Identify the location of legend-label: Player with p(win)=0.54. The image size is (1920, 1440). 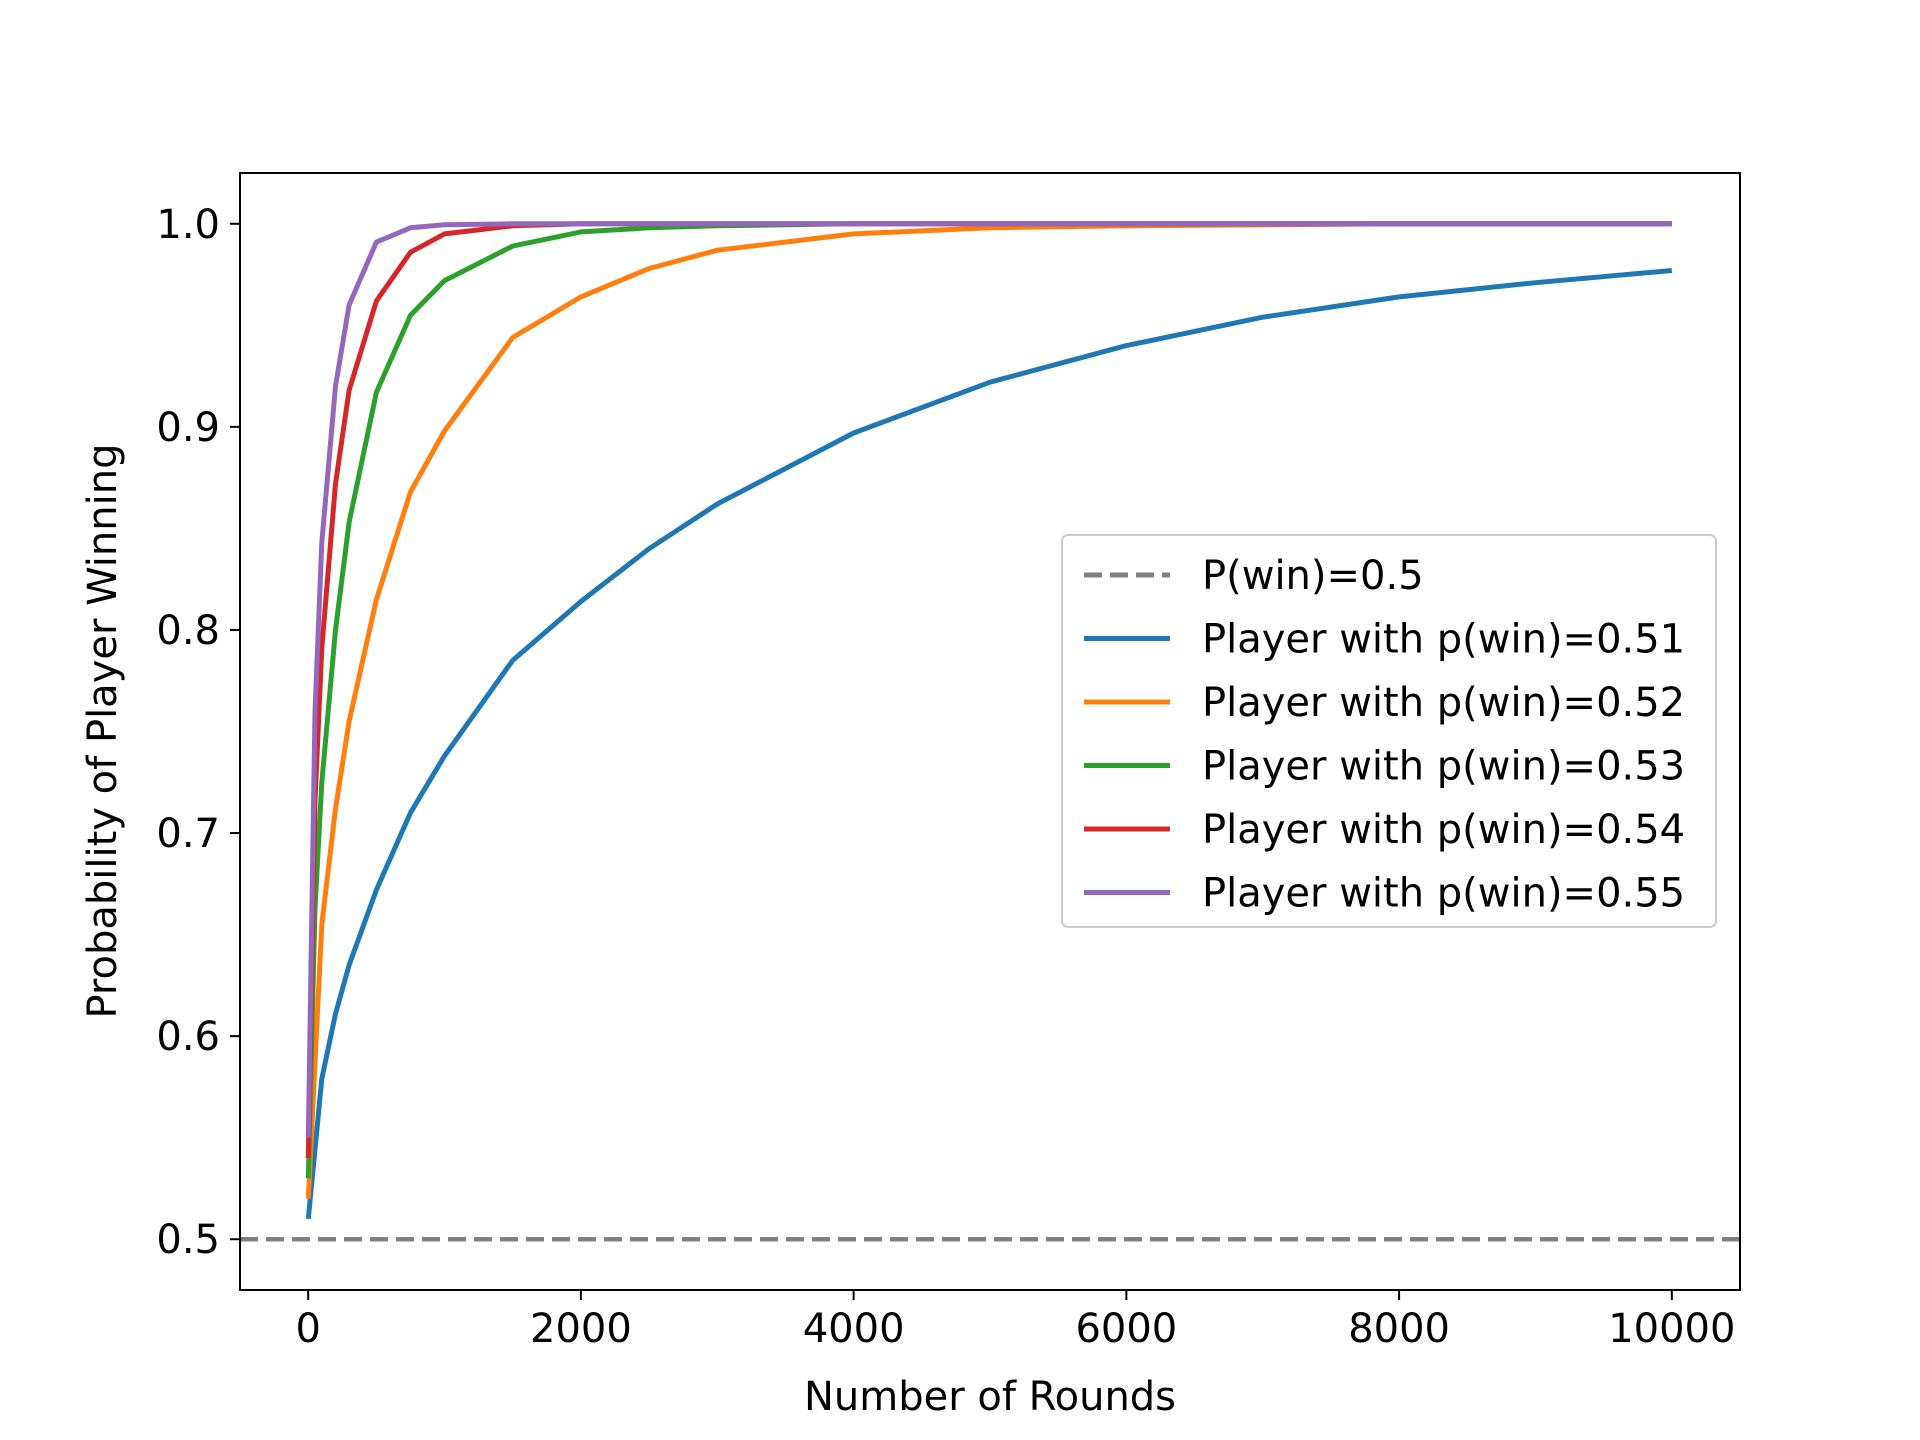
(1443, 830).